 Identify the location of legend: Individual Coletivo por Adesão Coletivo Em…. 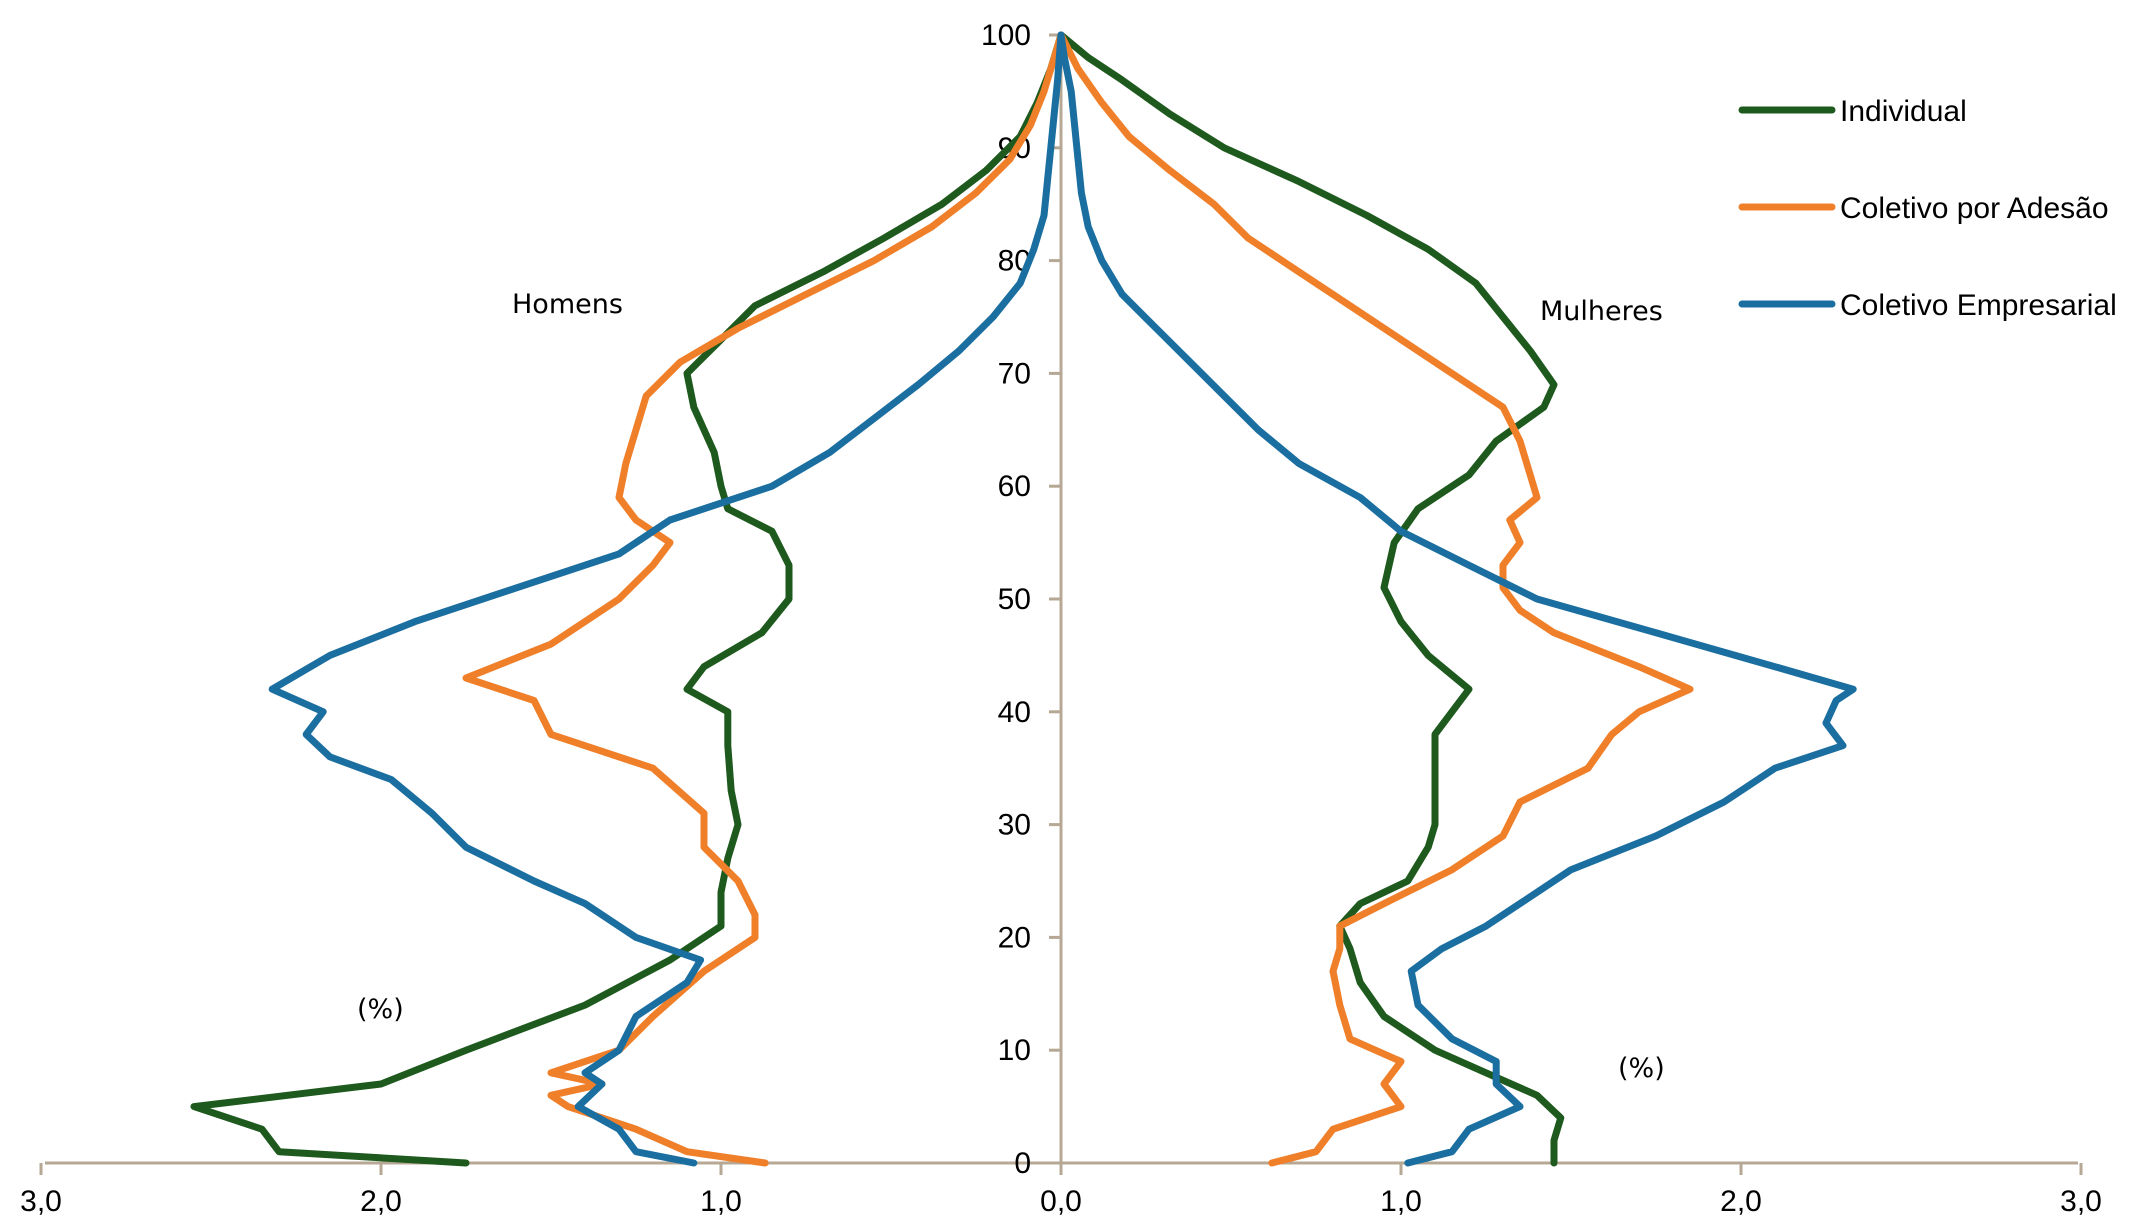
(1927, 208).